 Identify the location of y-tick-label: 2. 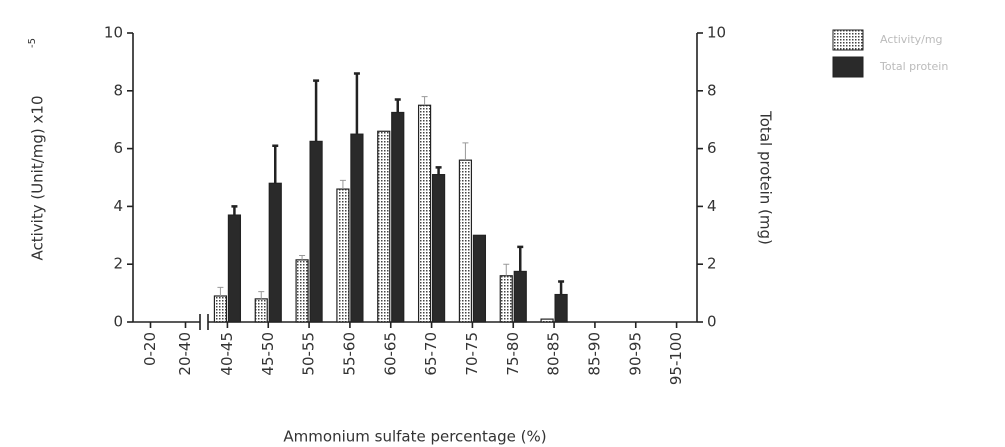
(118, 264).